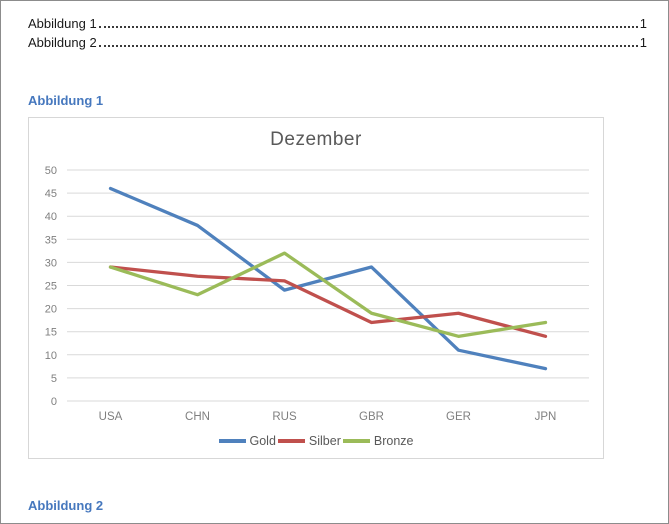 The image size is (669, 524). What do you see at coordinates (51, 310) in the screenshot?
I see `y-axis-tick-label: 20` at bounding box center [51, 310].